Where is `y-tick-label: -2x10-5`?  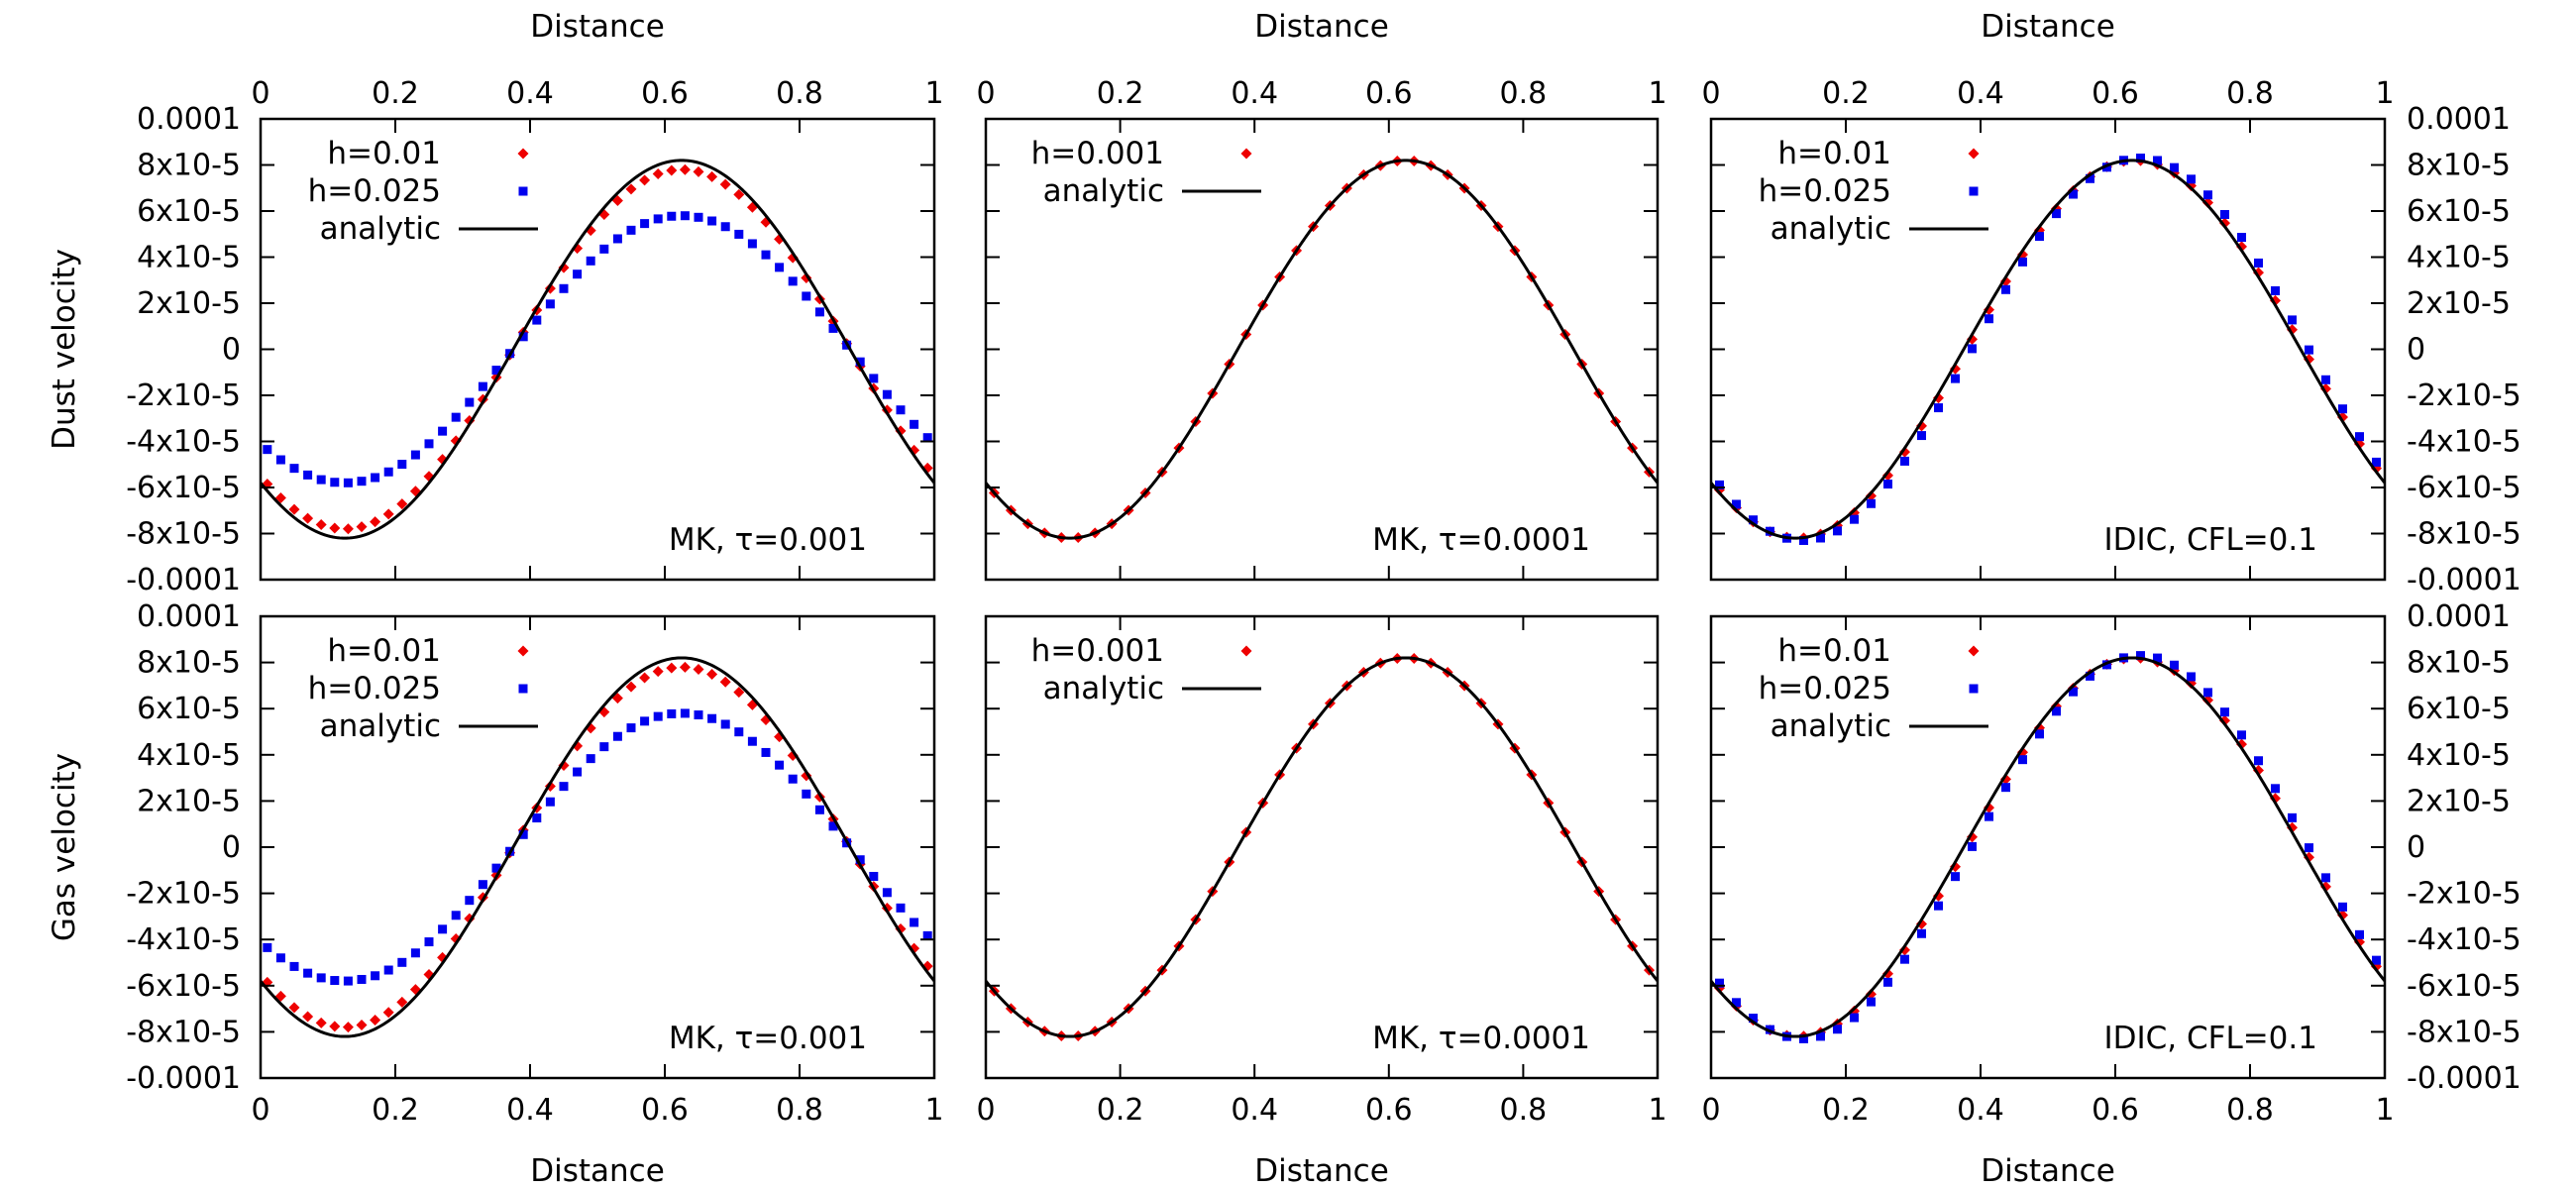 y-tick-label: -2x10-5 is located at coordinates (183, 395).